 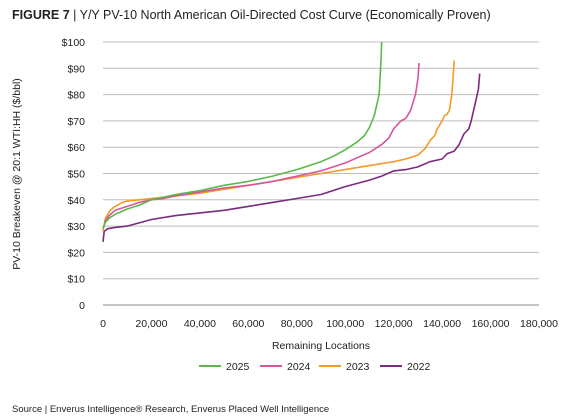 I want to click on legend-label: 2023, so click(x=358, y=367).